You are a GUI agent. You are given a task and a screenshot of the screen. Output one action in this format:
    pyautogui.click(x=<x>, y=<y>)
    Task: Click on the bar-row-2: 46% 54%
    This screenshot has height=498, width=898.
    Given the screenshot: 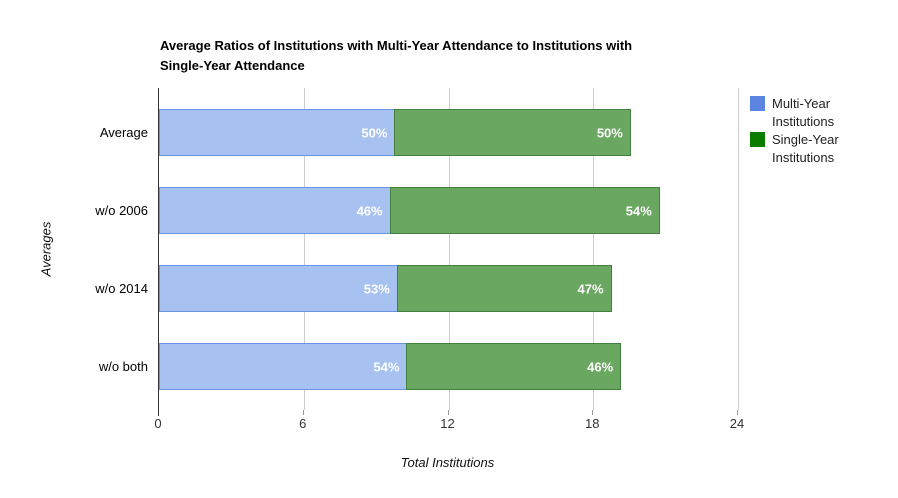 What is the action you would take?
    pyautogui.click(x=409, y=210)
    